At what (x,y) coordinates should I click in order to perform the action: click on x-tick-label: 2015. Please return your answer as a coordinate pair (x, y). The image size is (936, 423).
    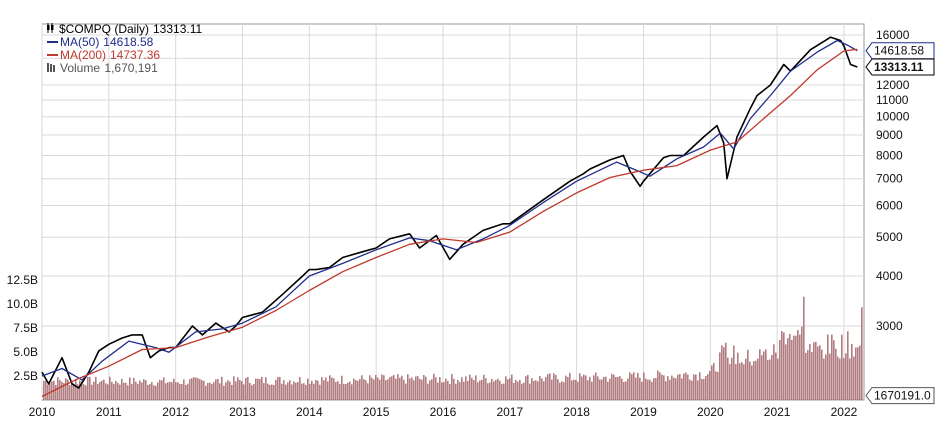
    Looking at the image, I should click on (376, 412).